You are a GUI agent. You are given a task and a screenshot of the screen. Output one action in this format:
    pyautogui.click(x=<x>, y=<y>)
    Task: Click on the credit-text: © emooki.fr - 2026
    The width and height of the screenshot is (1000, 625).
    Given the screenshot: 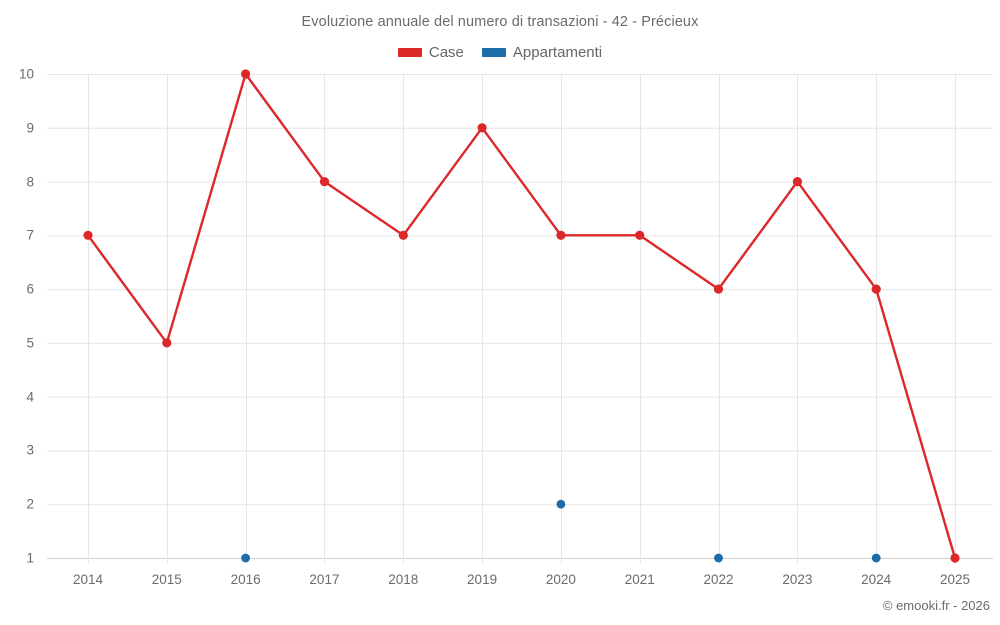 What is the action you would take?
    pyautogui.click(x=936, y=605)
    